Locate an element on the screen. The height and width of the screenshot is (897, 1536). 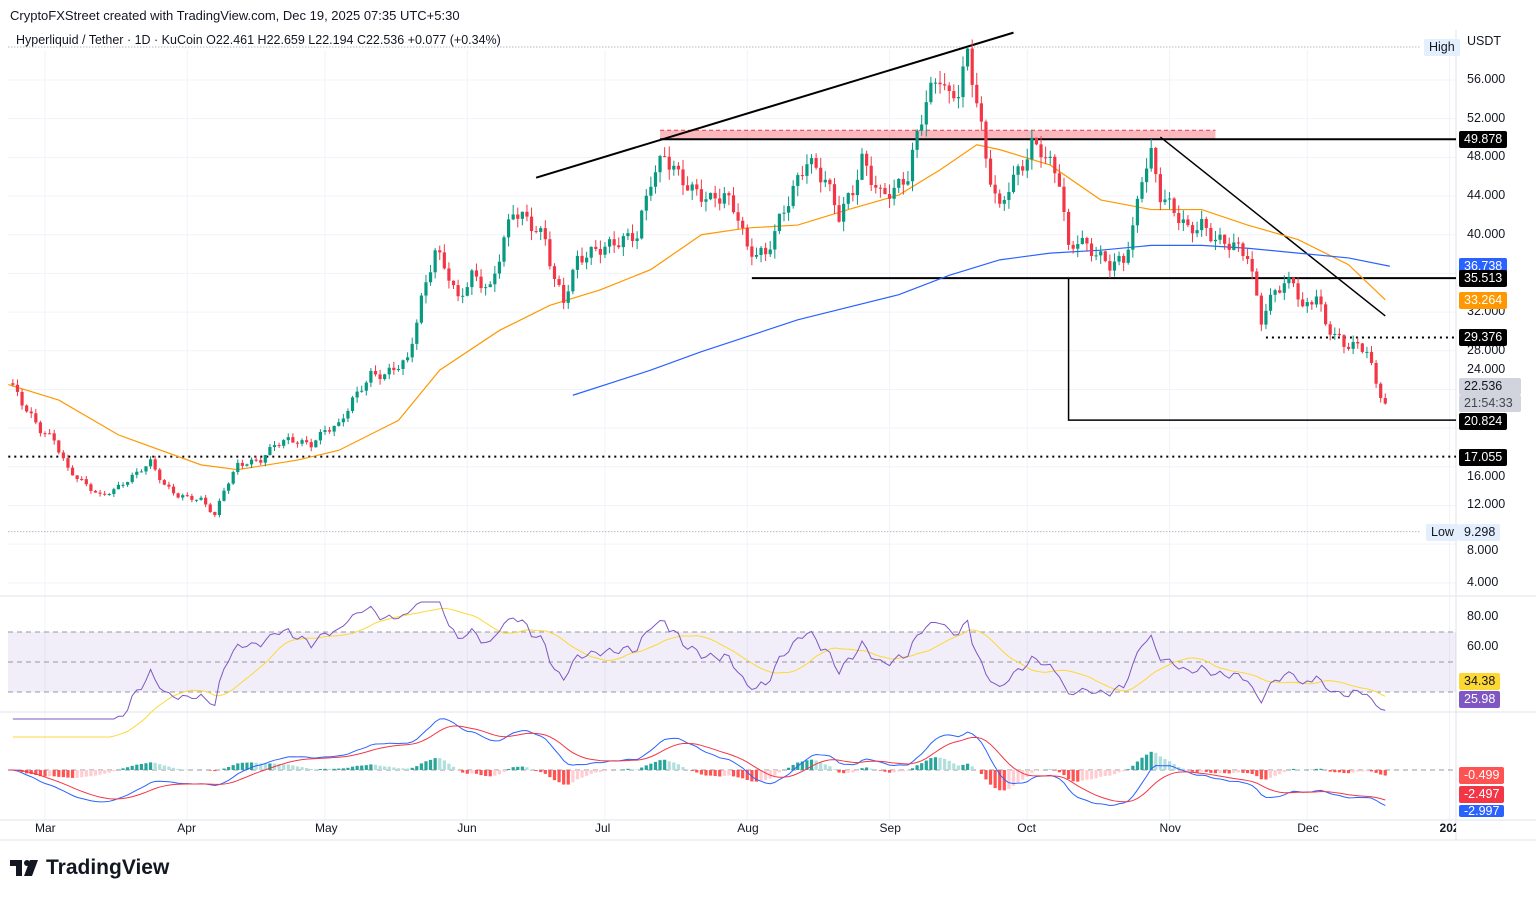
price-axis-tick: 52.000 is located at coordinates (1486, 117).